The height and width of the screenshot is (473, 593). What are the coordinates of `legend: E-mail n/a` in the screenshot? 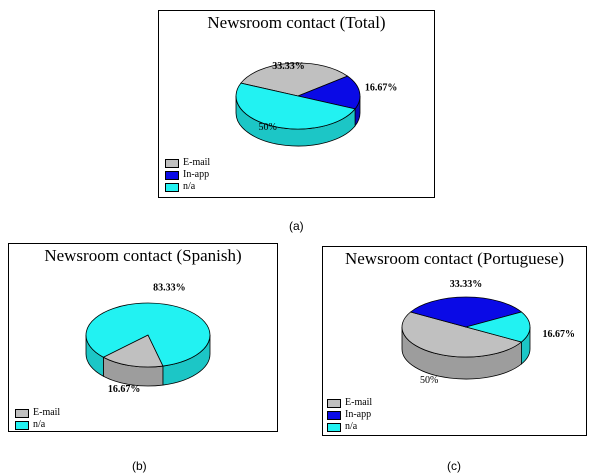 It's located at (37, 419).